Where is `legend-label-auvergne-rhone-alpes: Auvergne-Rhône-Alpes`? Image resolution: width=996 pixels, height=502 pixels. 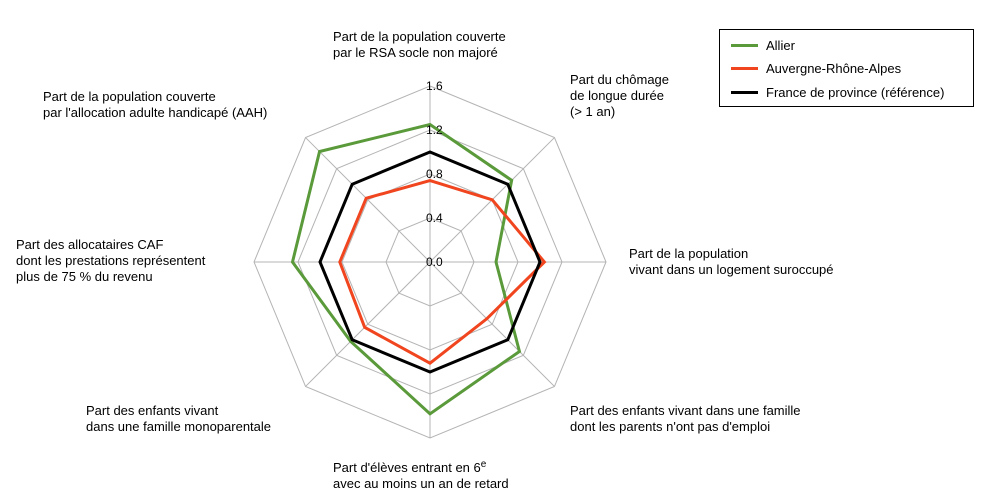 legend-label-auvergne-rhone-alpes: Auvergne-Rhône-Alpes is located at coordinates (834, 68).